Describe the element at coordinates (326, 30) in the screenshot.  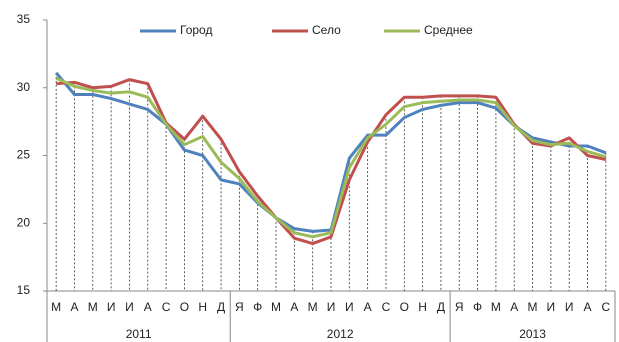
I see `legend-label: Село` at that location.